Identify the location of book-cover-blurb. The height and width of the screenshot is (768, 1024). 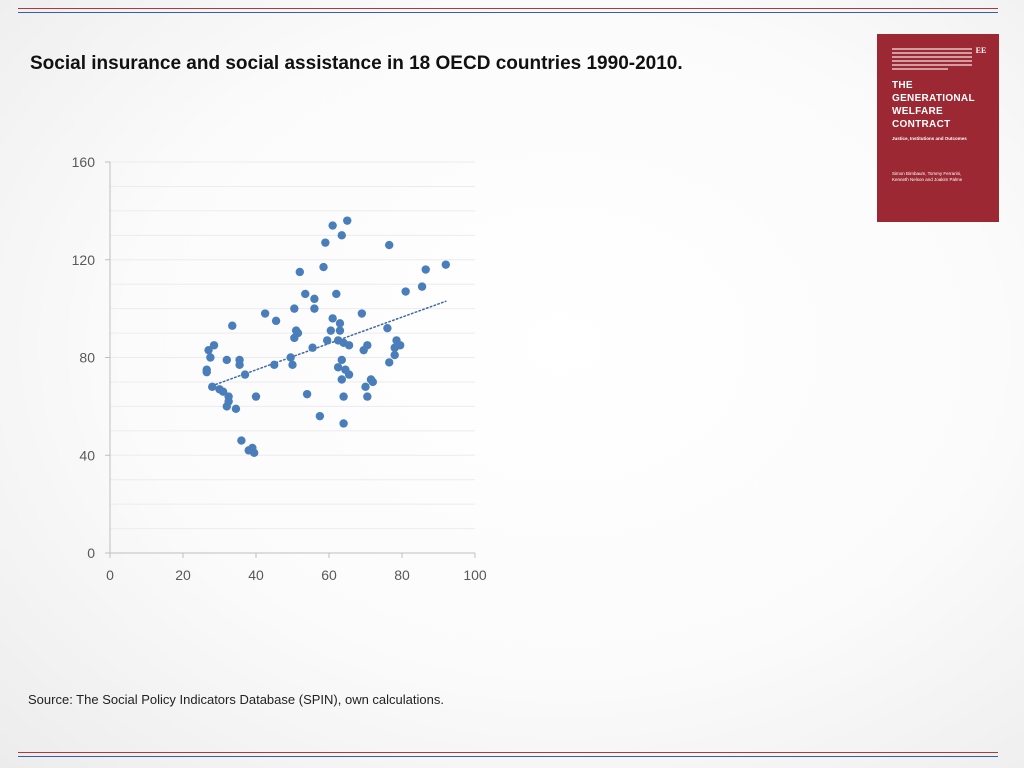
(932, 60).